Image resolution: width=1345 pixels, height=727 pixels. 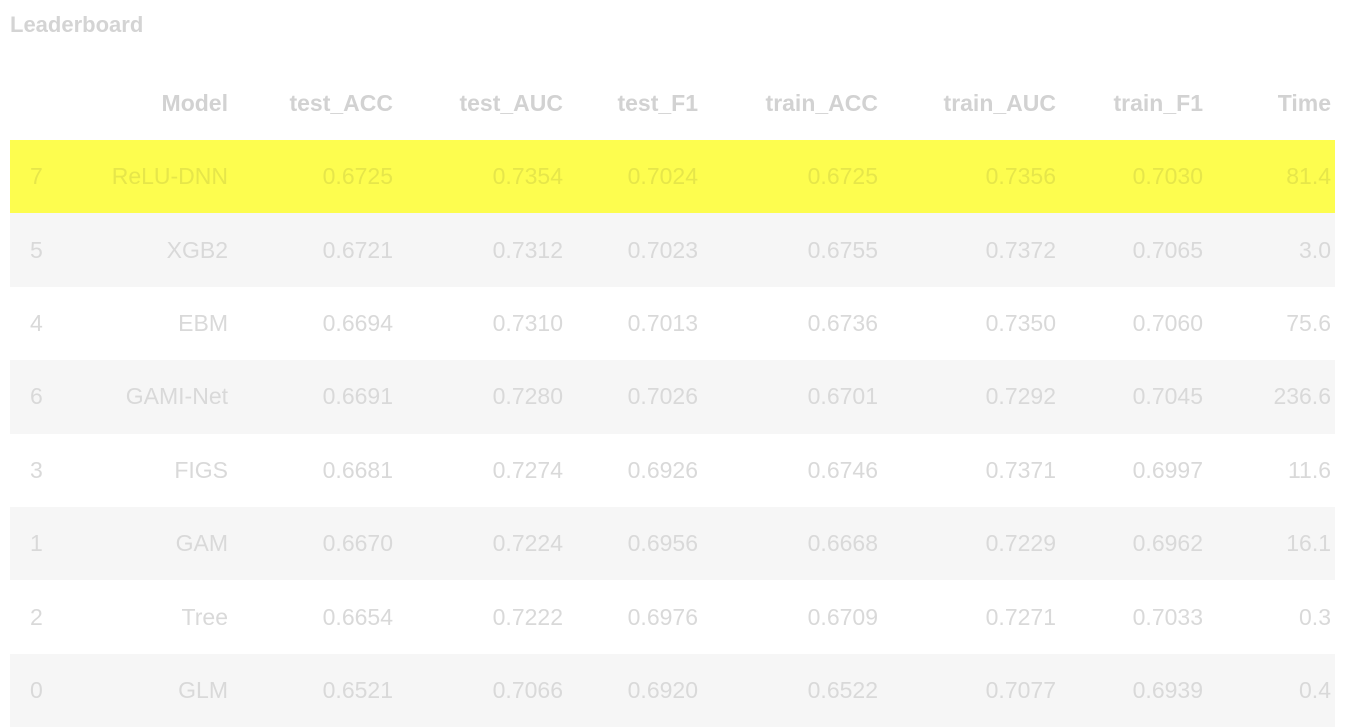 What do you see at coordinates (1020, 176) in the screenshot?
I see `train-auc-cell: 0.7356` at bounding box center [1020, 176].